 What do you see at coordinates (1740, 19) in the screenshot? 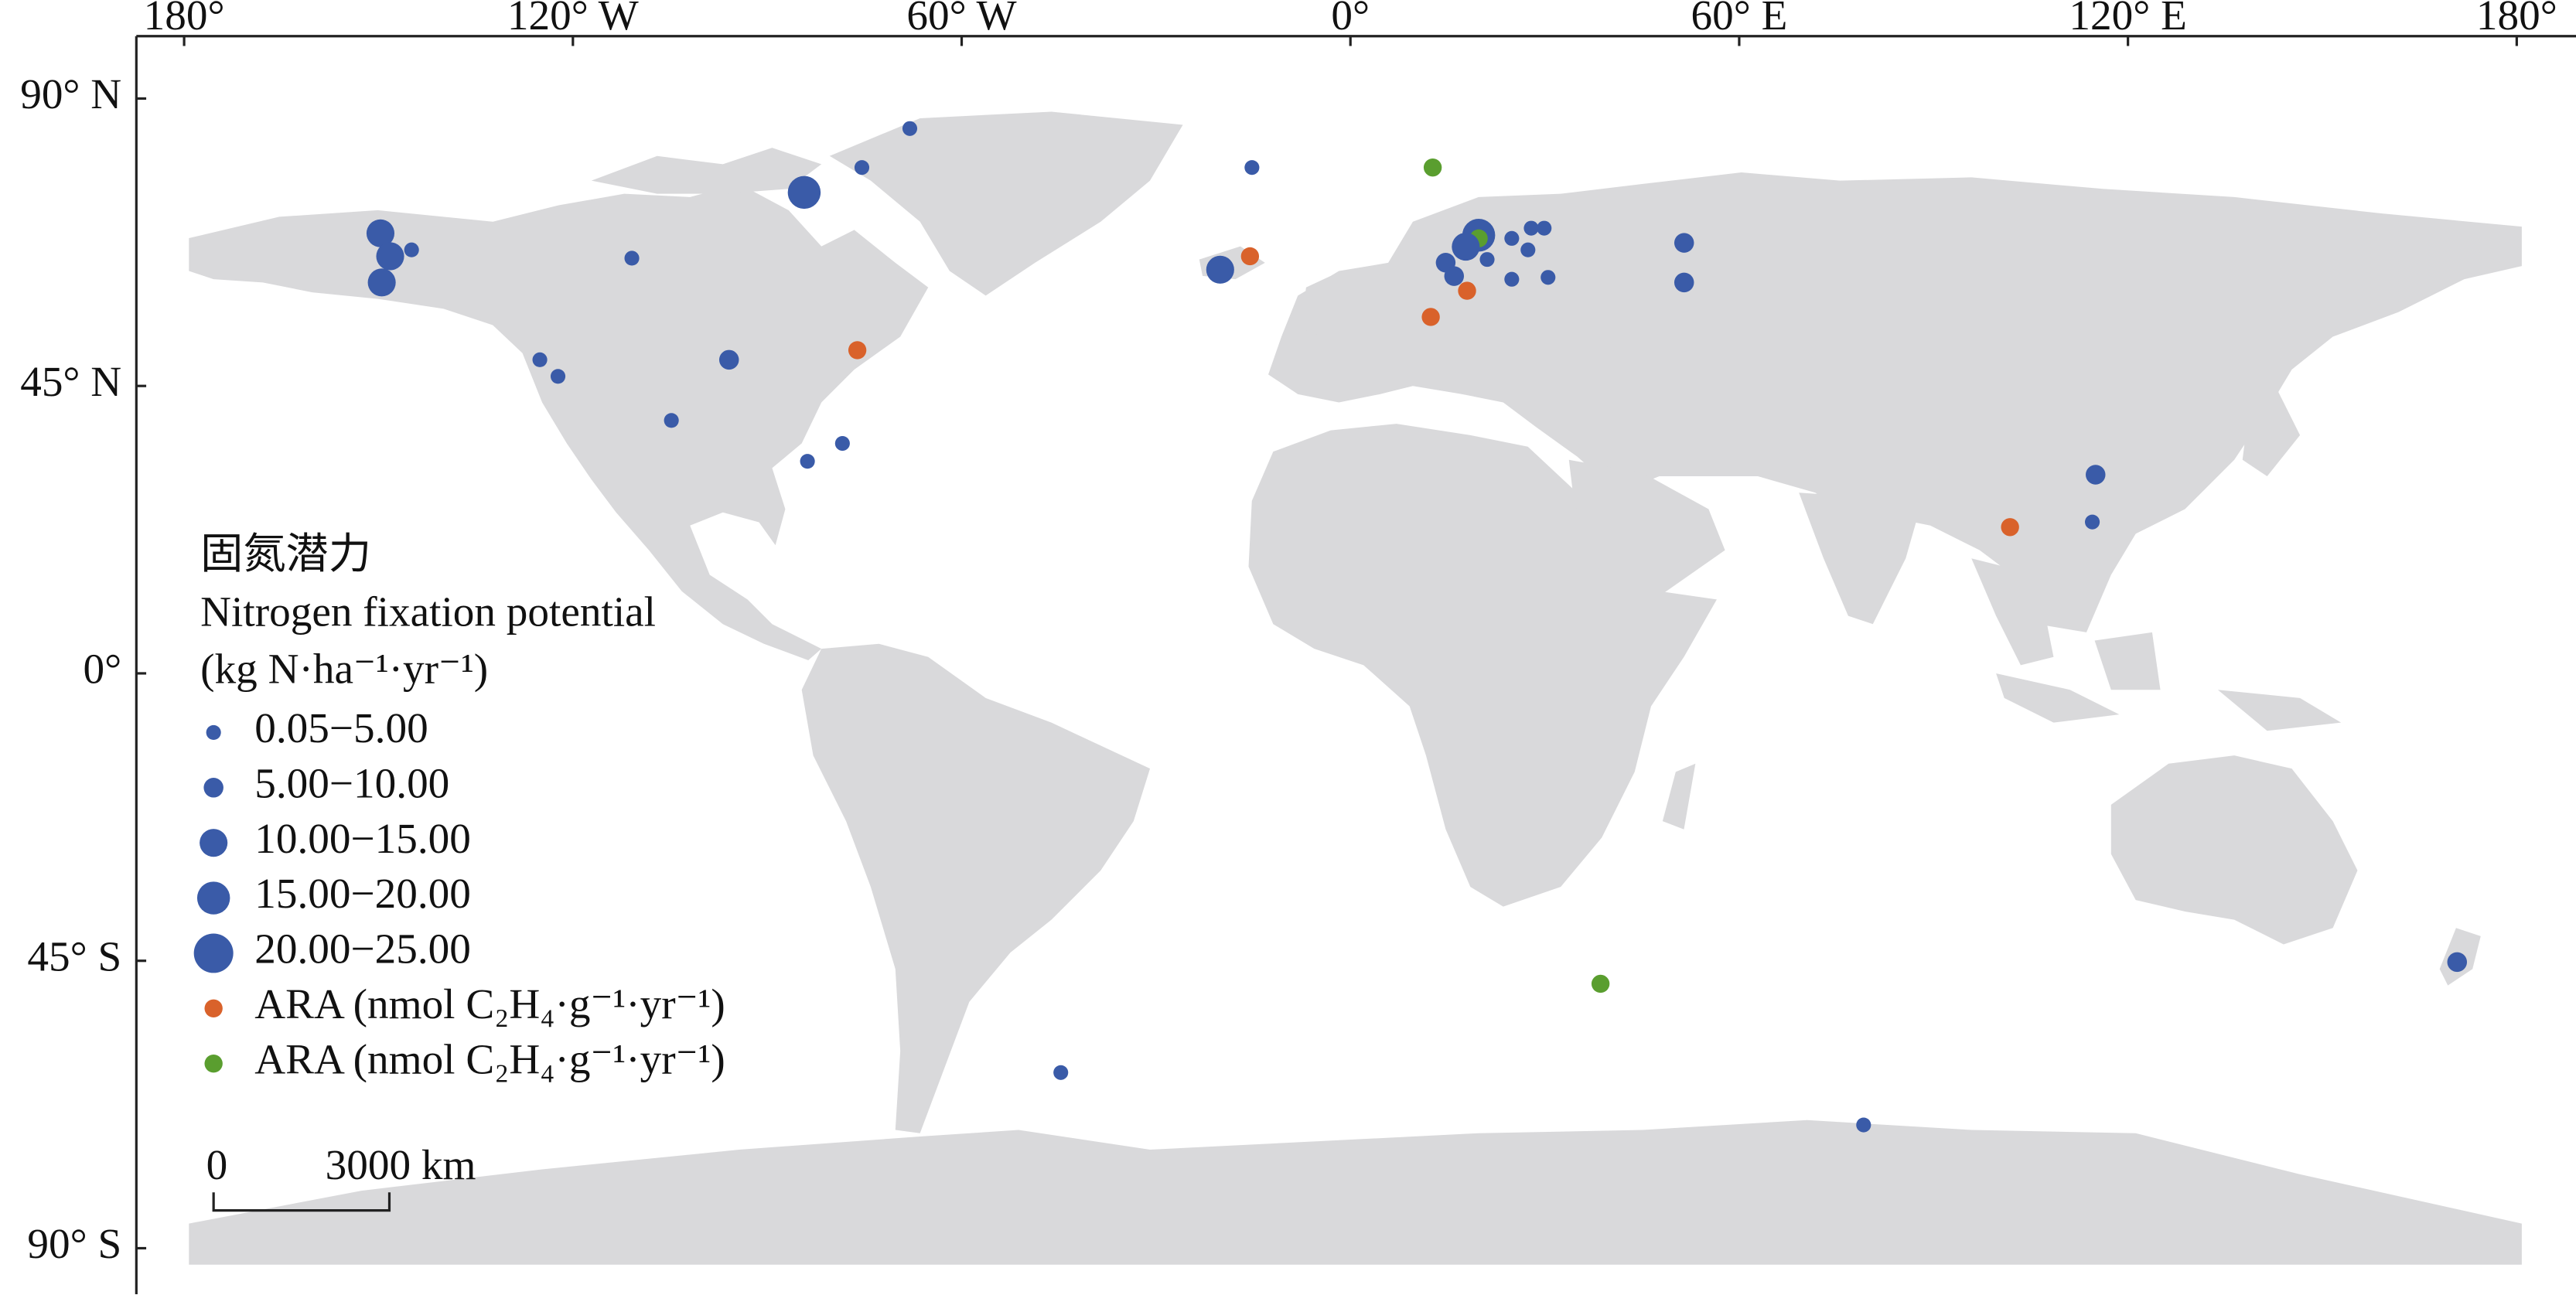
I see `lon-tick-label: 60° E` at bounding box center [1740, 19].